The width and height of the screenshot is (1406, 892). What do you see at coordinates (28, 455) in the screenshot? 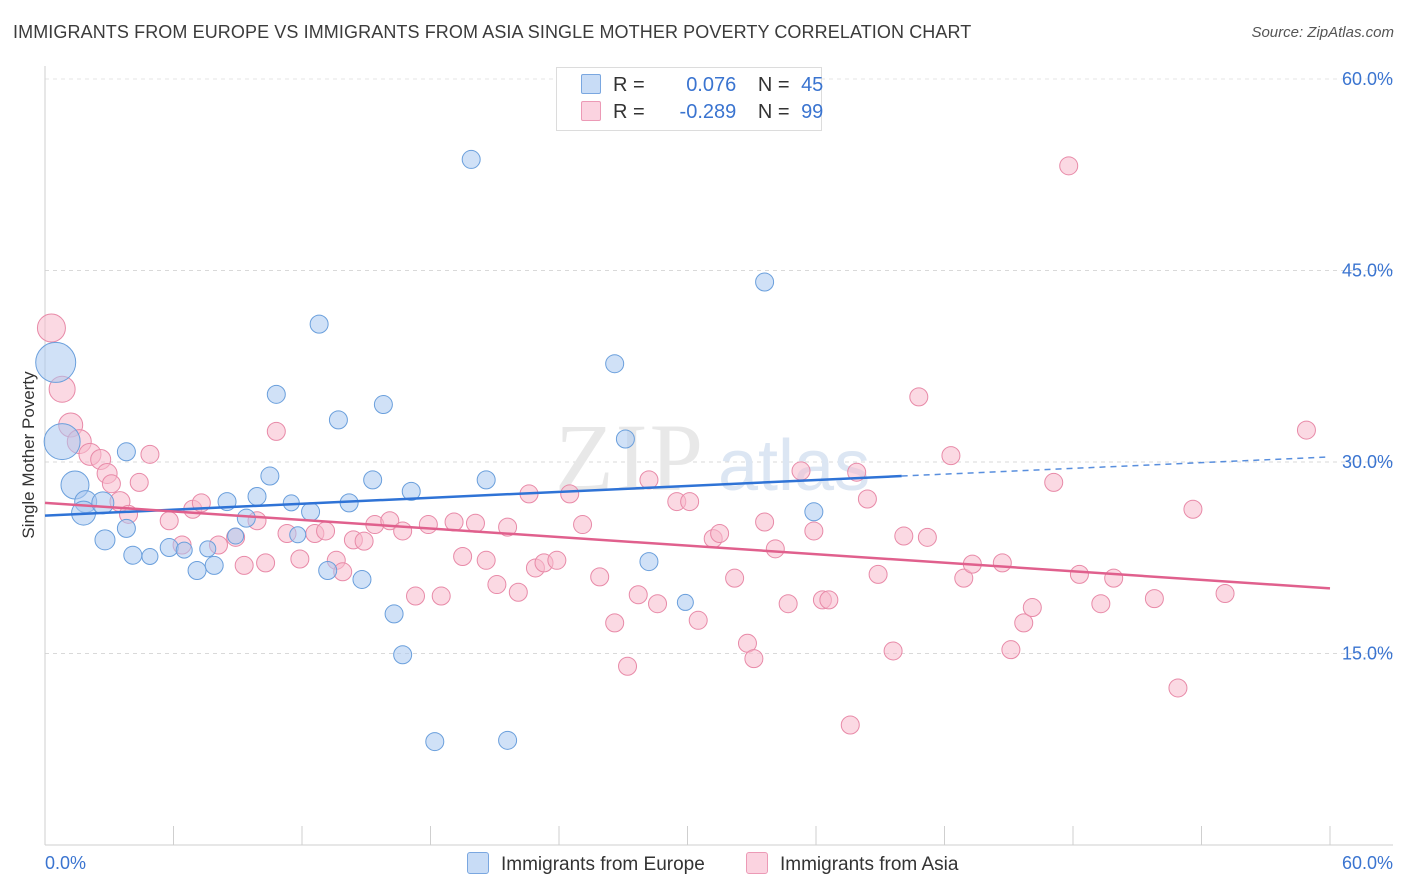
I see `y-axis-label: Single Mother Poverty` at bounding box center [28, 455].